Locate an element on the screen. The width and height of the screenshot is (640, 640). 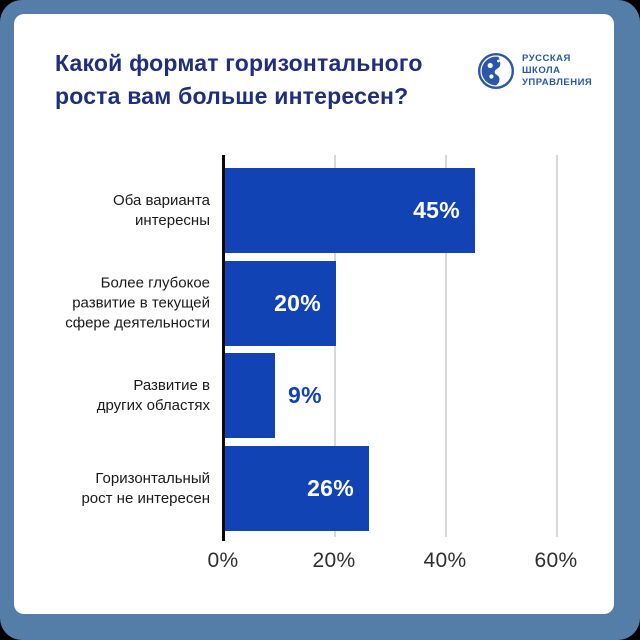
brand-logo-text: РУССКАЯ ШКОЛА УПРАВЛЕНИЯ is located at coordinates (557, 71).